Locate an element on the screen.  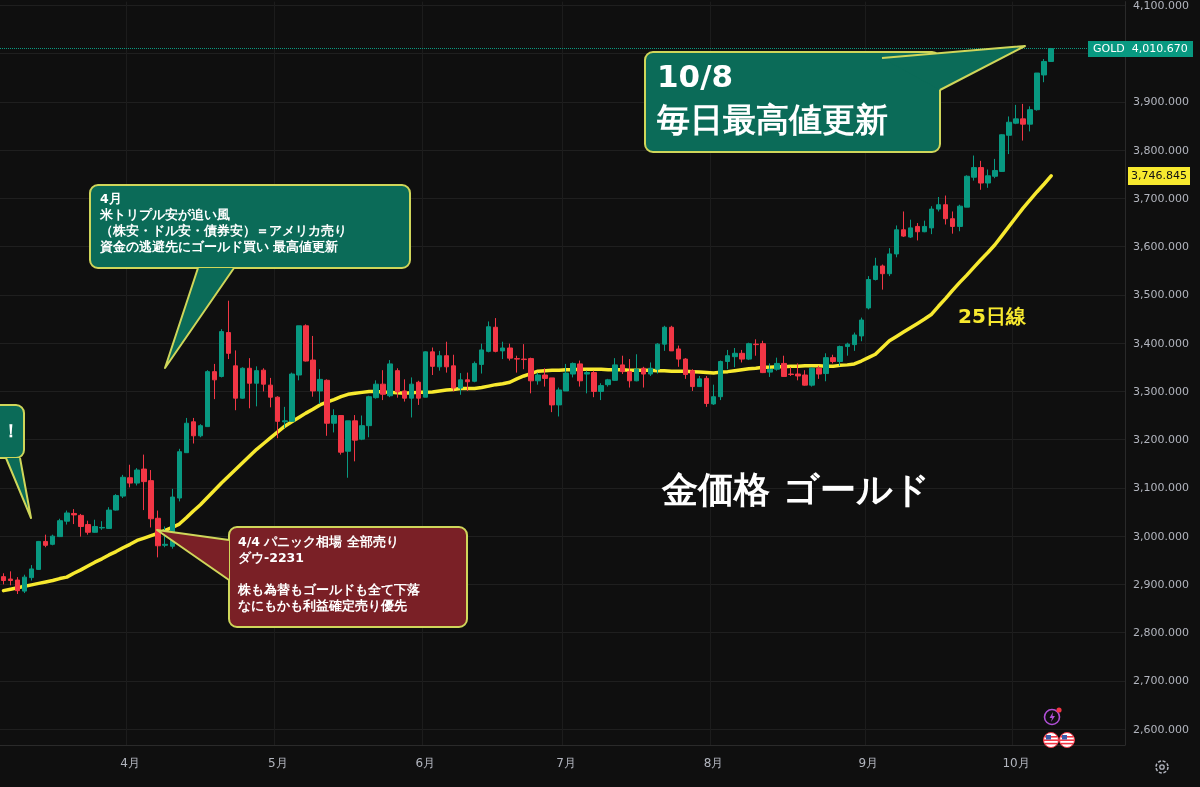
annotation: 4月 is located at coordinates (111, 198).